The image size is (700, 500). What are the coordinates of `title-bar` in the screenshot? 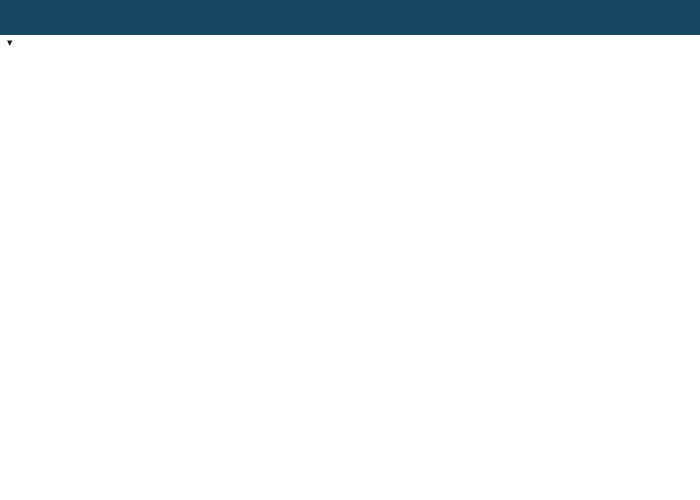 It's located at (350, 17).